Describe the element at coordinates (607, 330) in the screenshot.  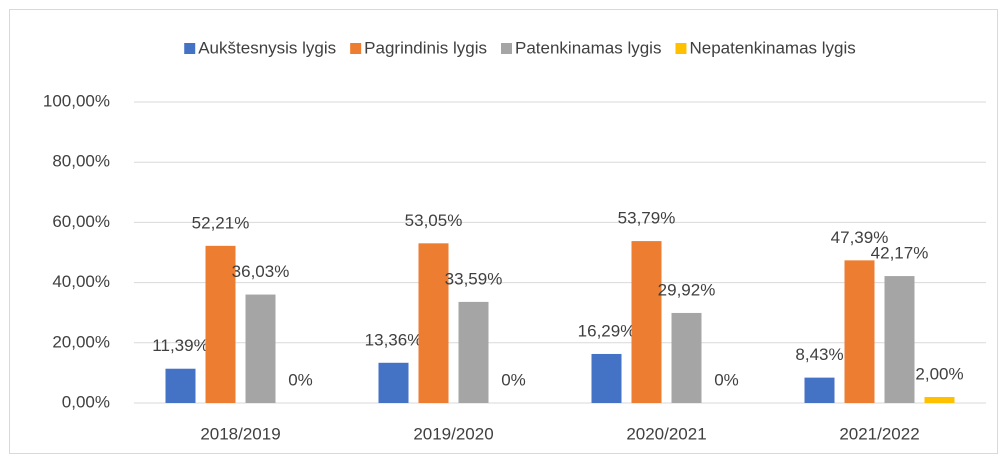
I see `data-label: 16,29%` at that location.